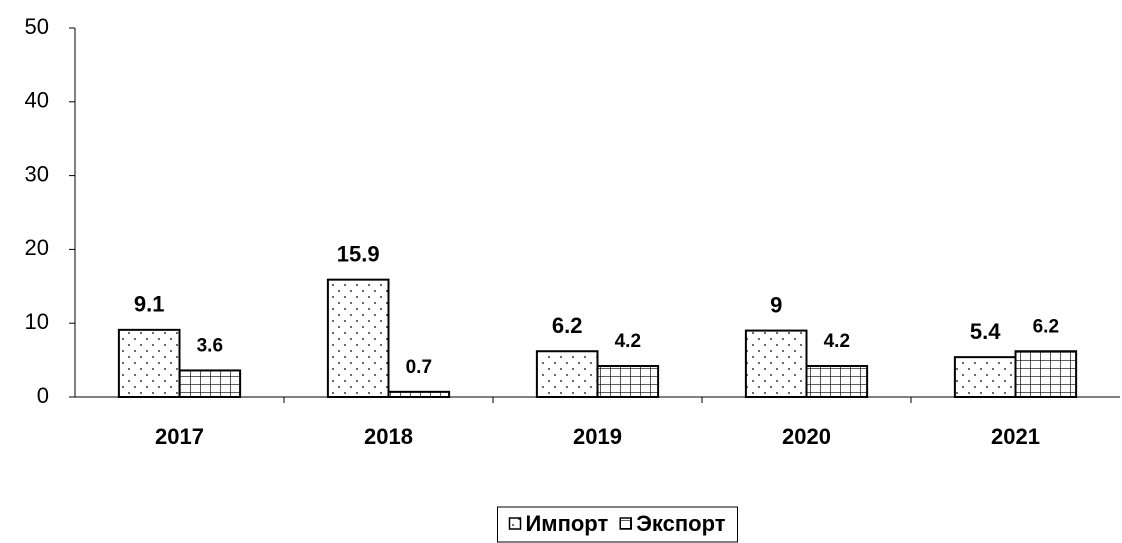 The image size is (1122, 543). I want to click on value-label: 5.4, so click(985, 331).